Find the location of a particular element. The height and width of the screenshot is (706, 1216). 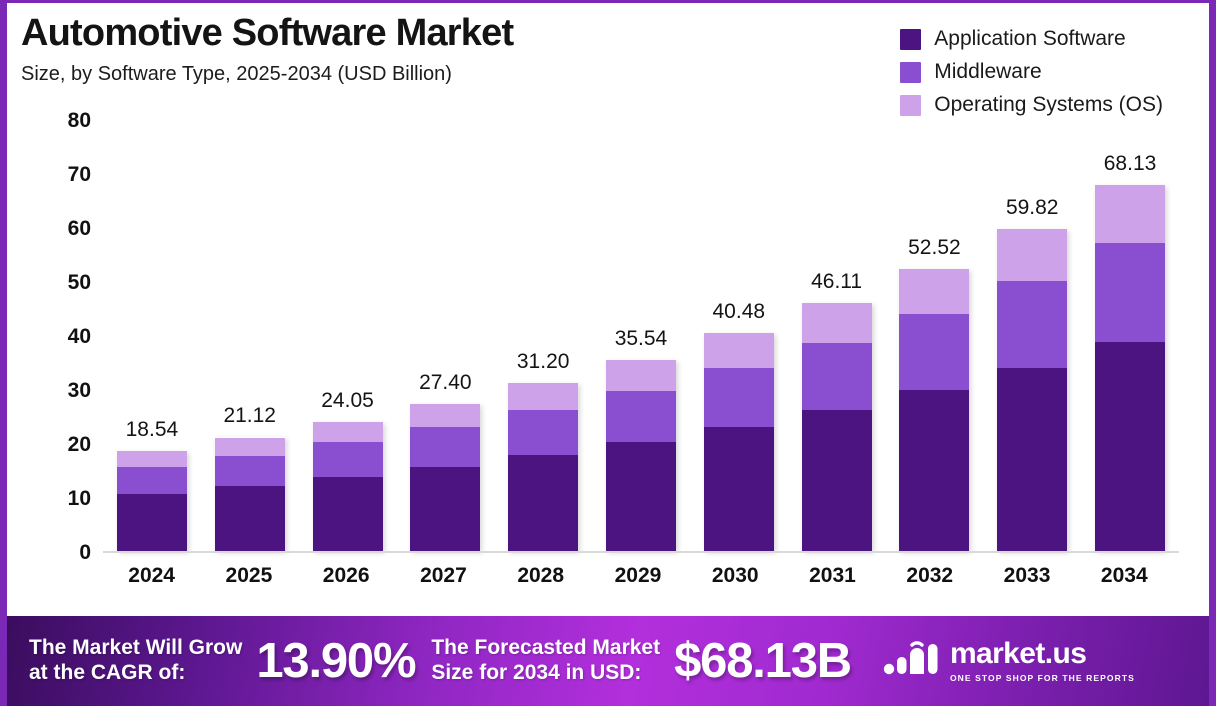

market-us-logo: market.us ONE STOP SHOP FOR THE REPORTS is located at coordinates (1009, 661).